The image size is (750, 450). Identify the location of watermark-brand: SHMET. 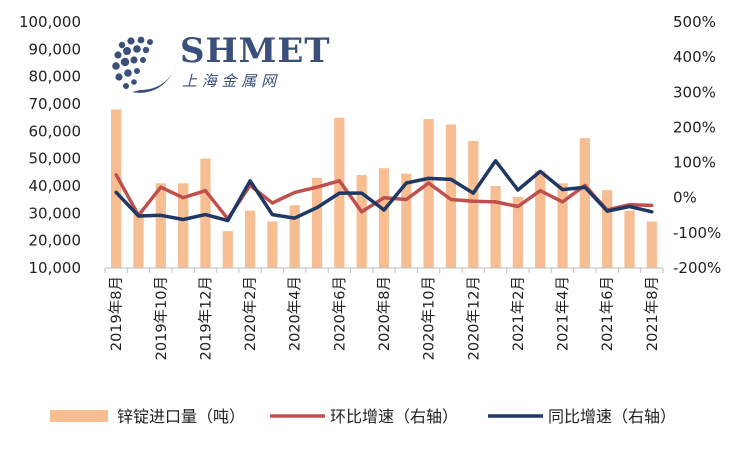
(255, 51).